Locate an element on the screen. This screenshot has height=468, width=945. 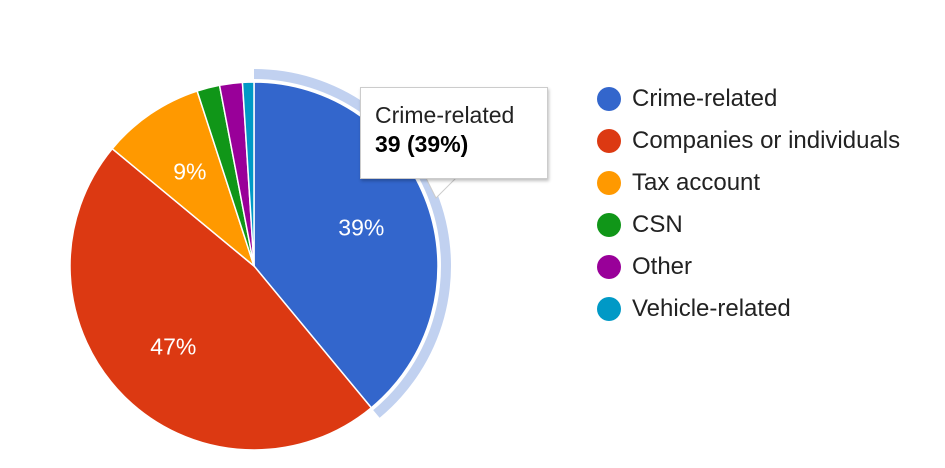
slice-label-companies-or-individuals: 47% is located at coordinates (173, 347).